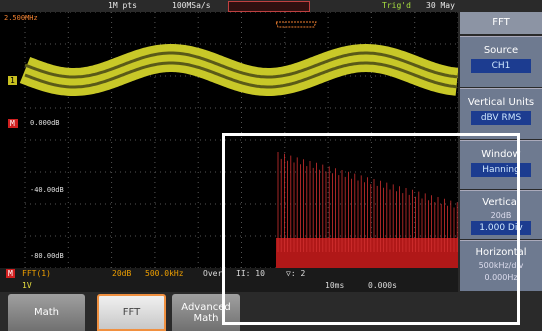  What do you see at coordinates (47, 256) in the screenshot?
I see `level-label: -80.00dB` at bounding box center [47, 256].